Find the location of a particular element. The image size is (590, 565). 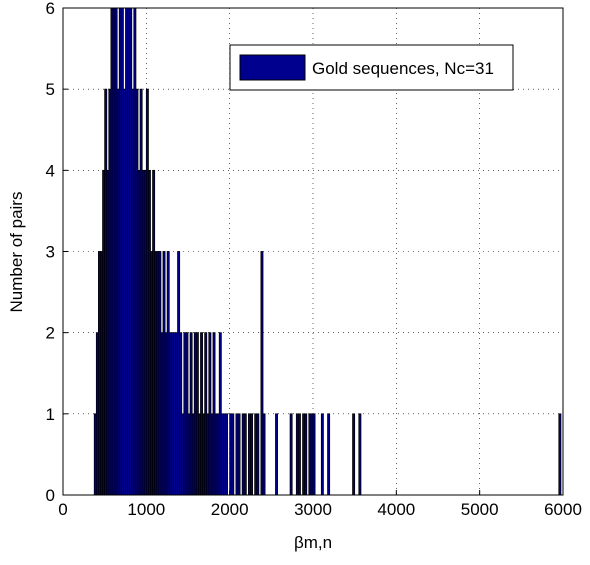

y-tick-label: 2 is located at coordinates (50, 333).